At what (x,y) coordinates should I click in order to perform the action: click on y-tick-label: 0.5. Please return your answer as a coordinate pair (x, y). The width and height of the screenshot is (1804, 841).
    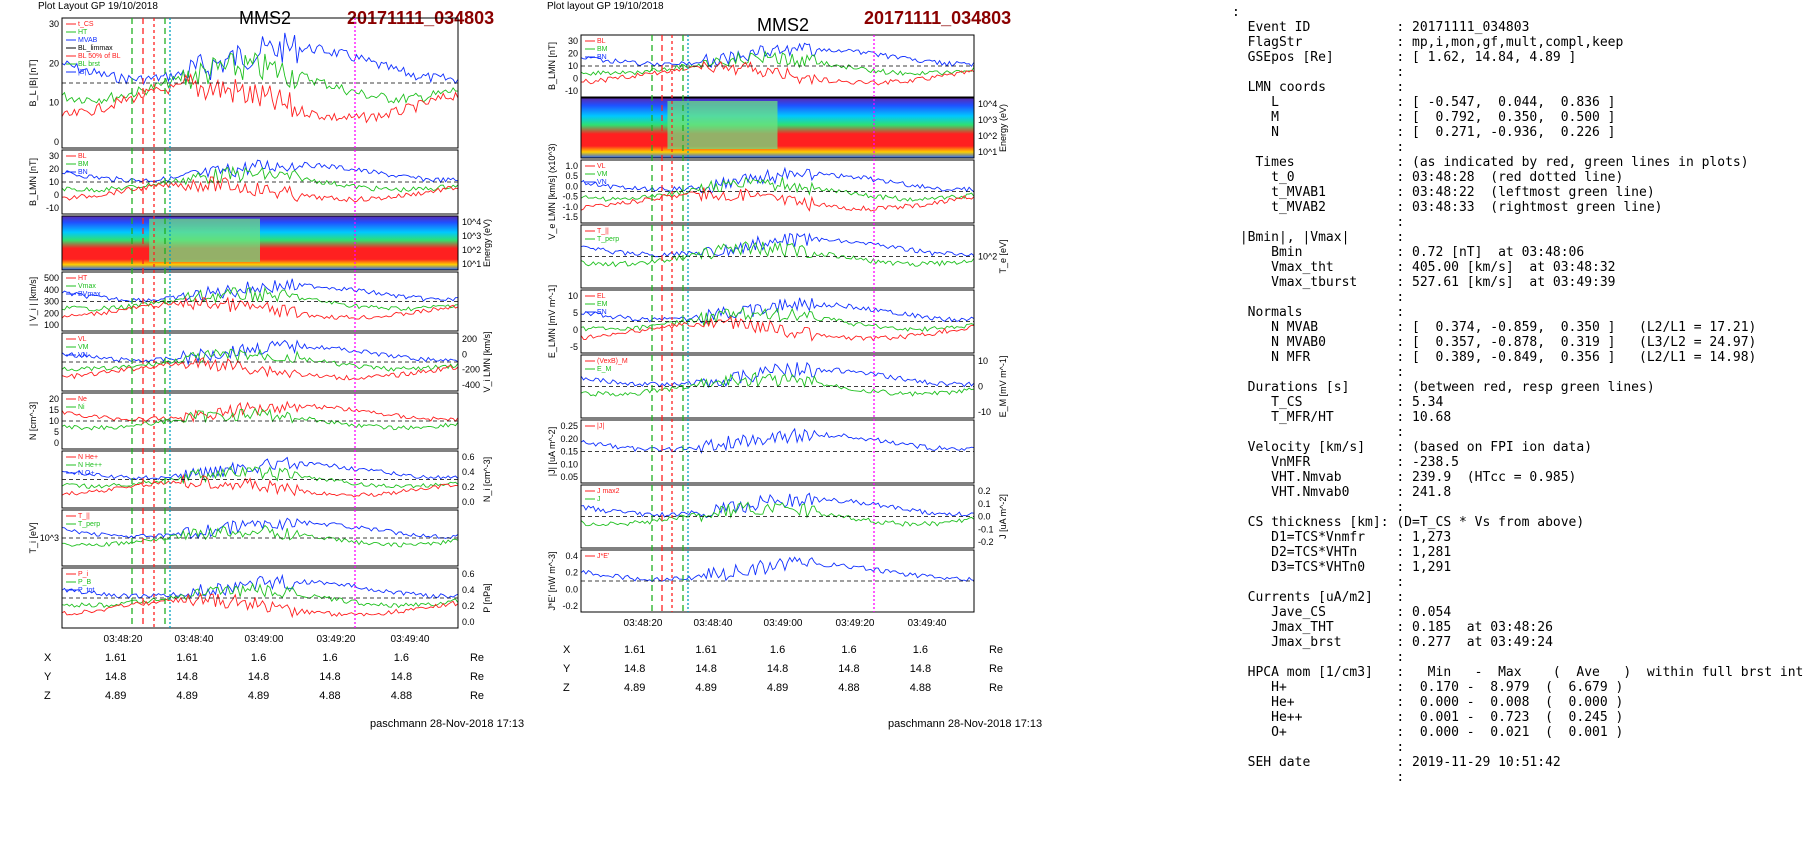
    Looking at the image, I should click on (571, 176).